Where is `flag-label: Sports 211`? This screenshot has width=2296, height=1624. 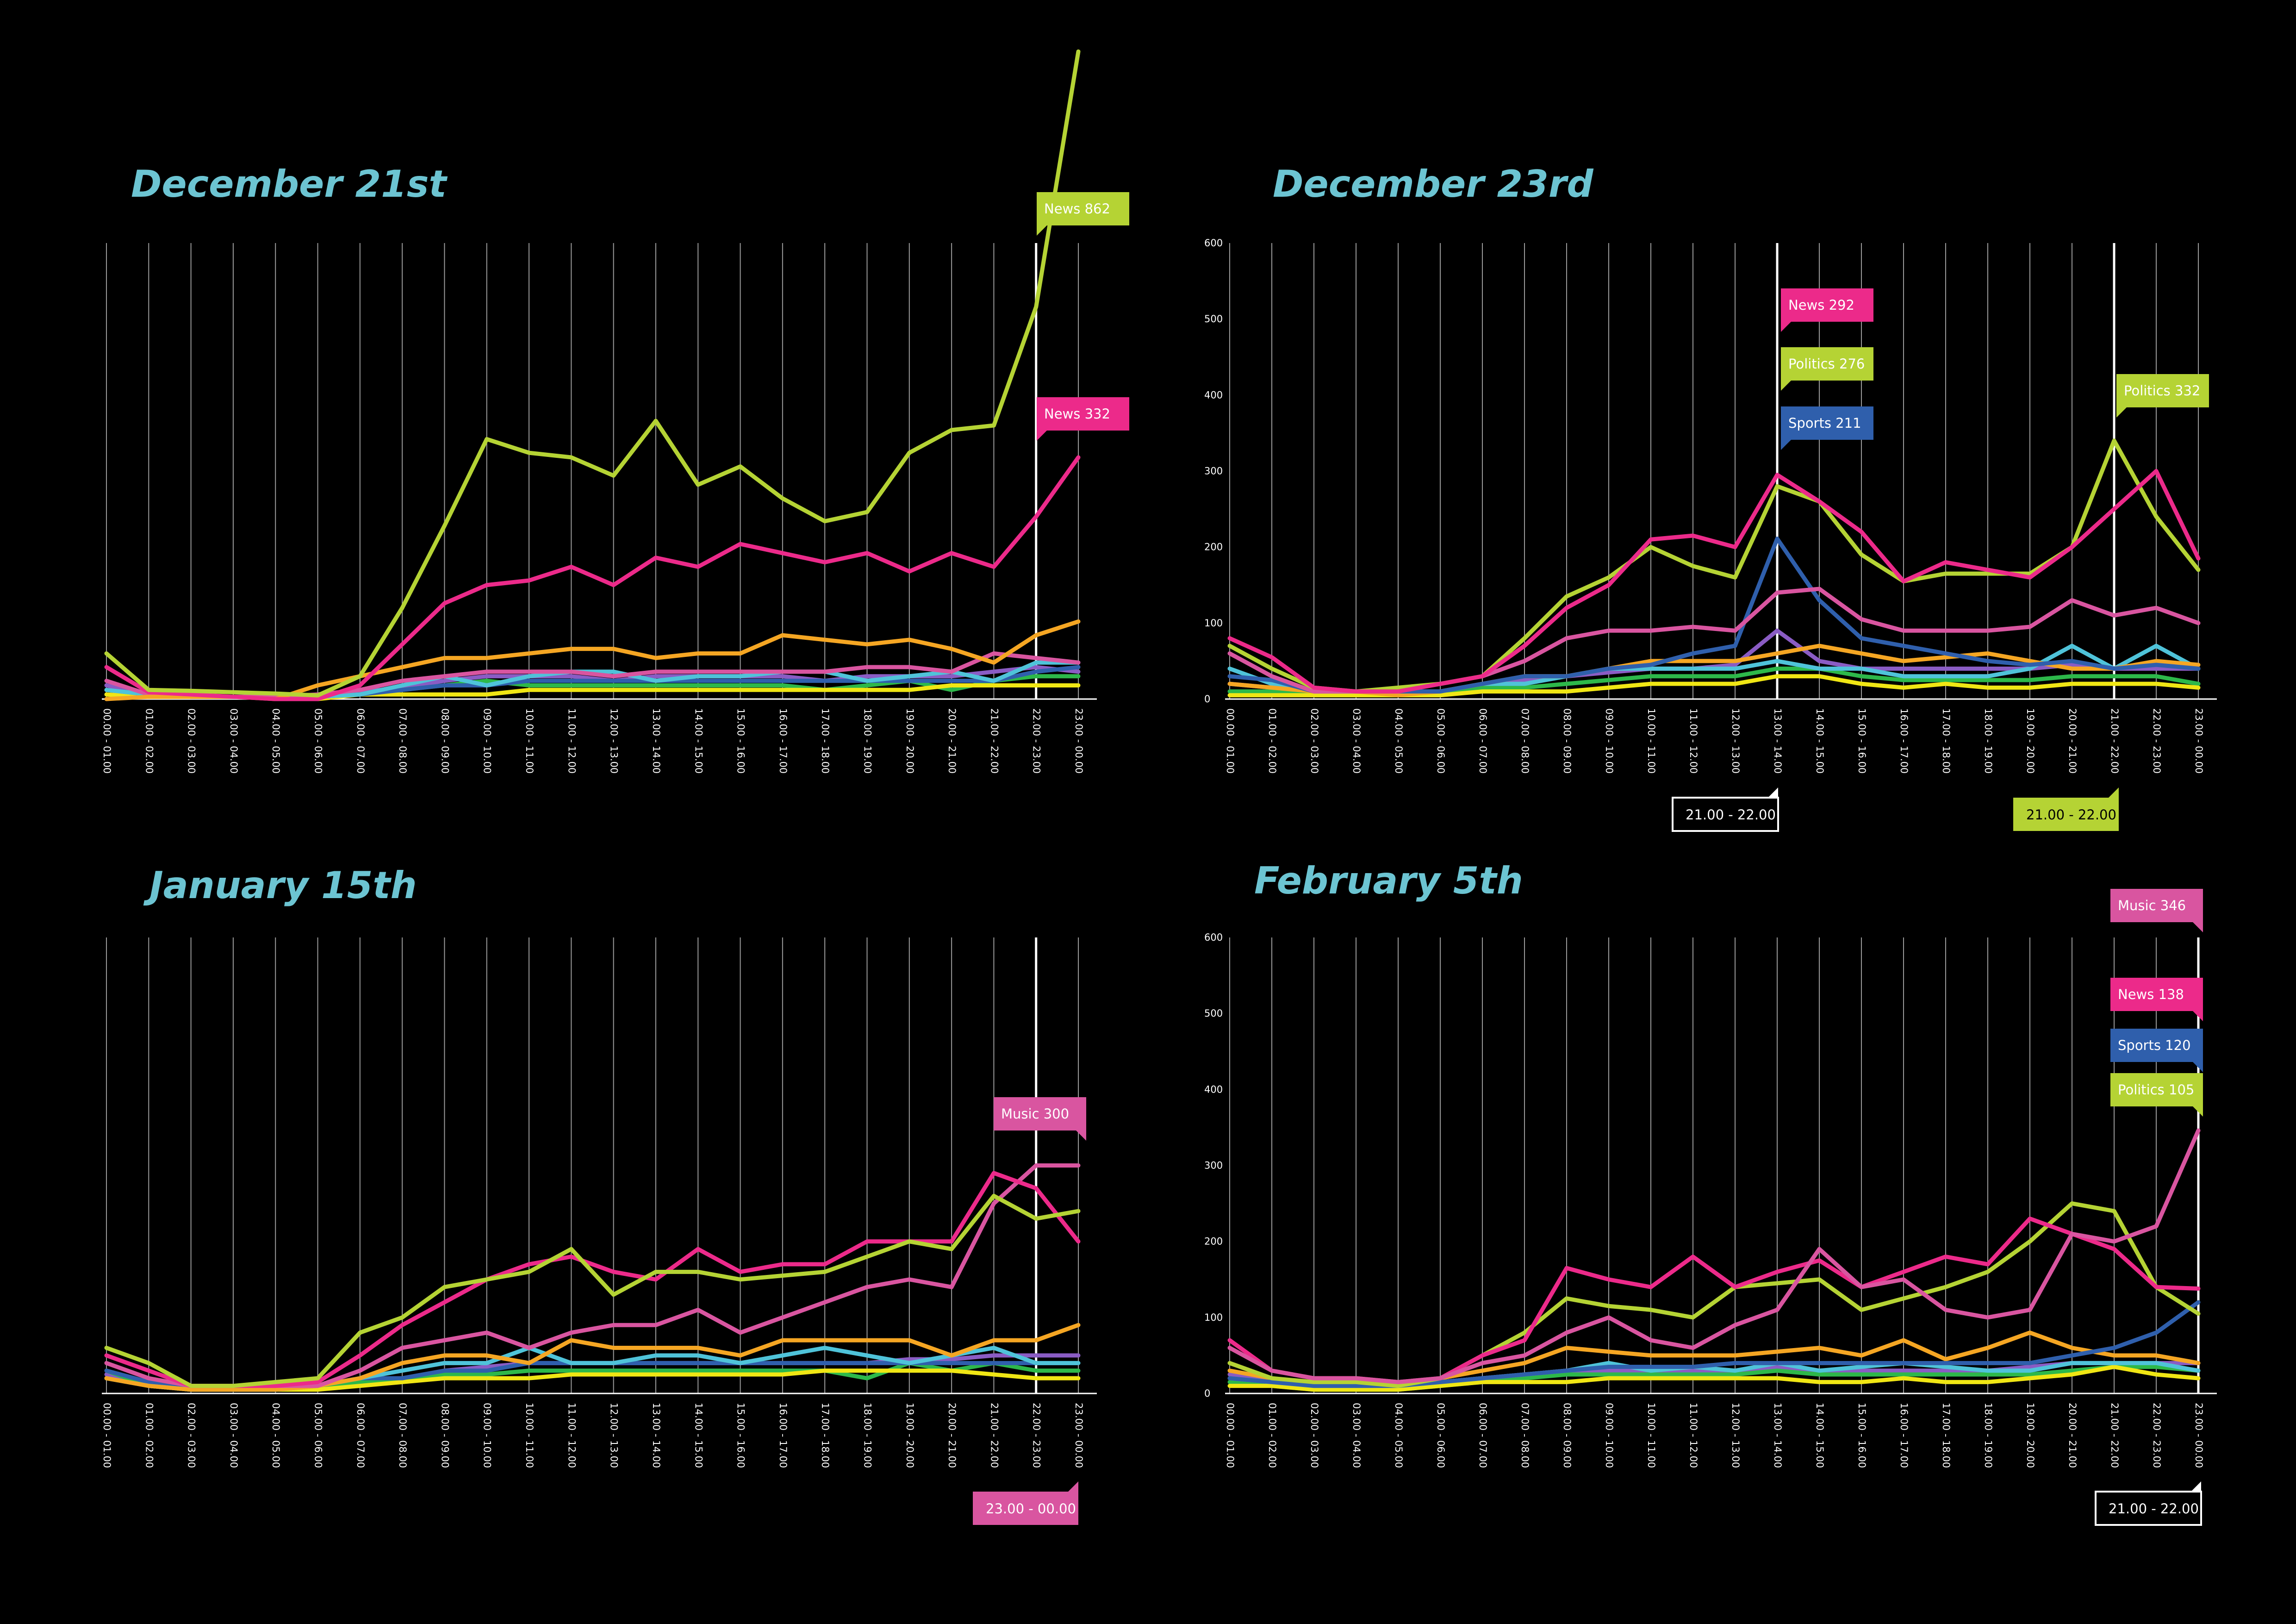 flag-label: Sports 211 is located at coordinates (1824, 423).